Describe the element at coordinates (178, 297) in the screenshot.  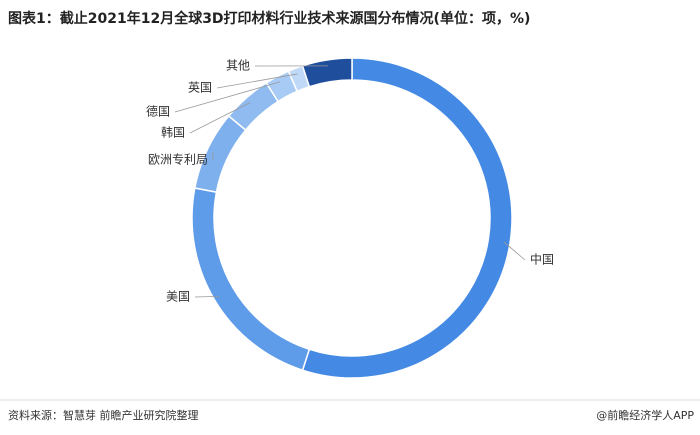
I see `slice-label: 美国` at that location.